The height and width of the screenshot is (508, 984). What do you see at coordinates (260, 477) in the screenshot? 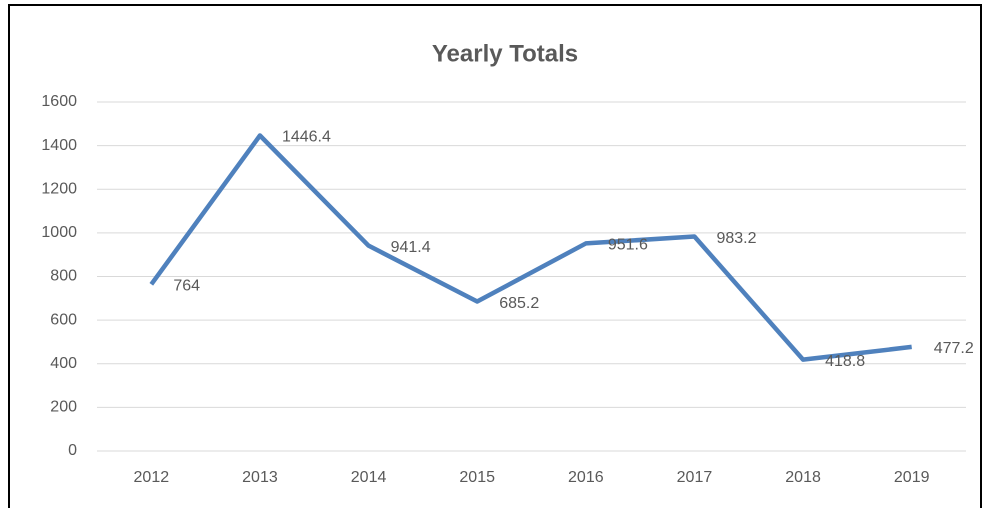
I see `x-tick-label: 2013` at bounding box center [260, 477].